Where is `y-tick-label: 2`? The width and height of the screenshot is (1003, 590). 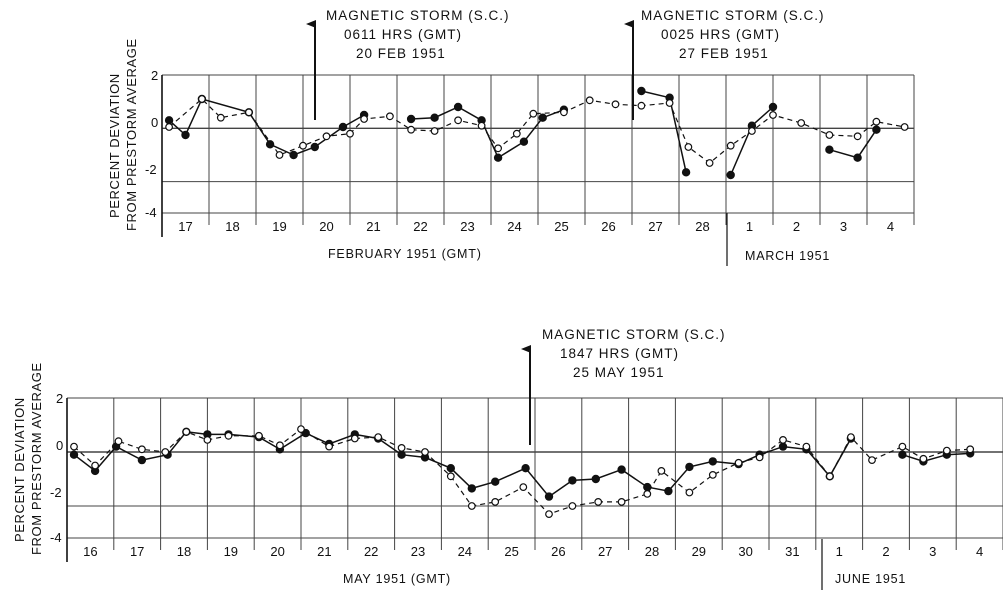 y-tick-label: 2 is located at coordinates (59, 398).